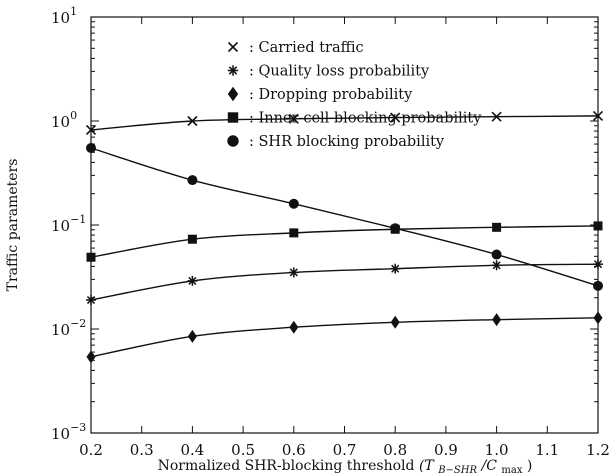 The height and width of the screenshot is (476, 610). What do you see at coordinates (78, 427) in the screenshot?
I see `y-tick-label-exp: −3` at bounding box center [78, 427].